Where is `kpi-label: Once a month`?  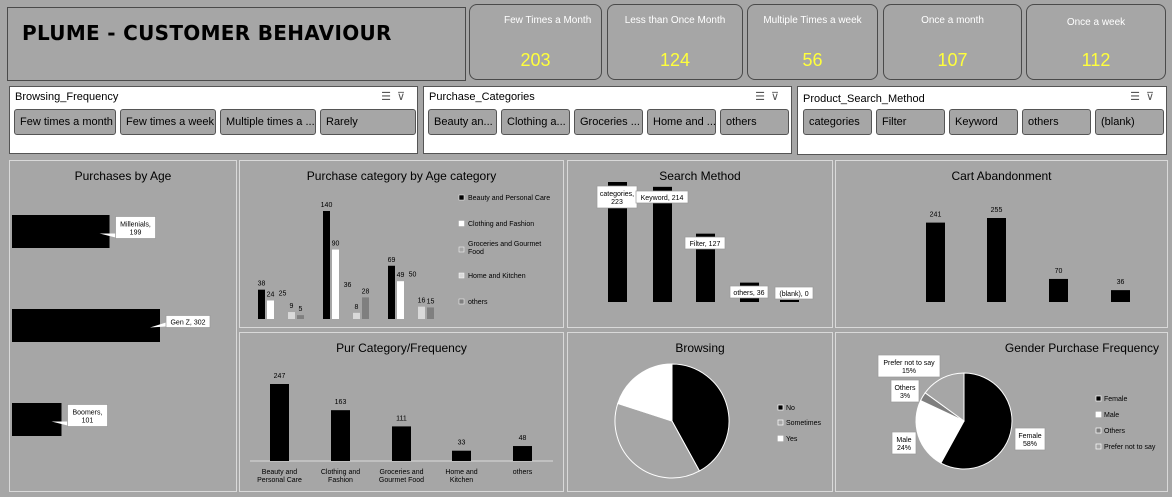
kpi-label: Once a month is located at coordinates (952, 20).